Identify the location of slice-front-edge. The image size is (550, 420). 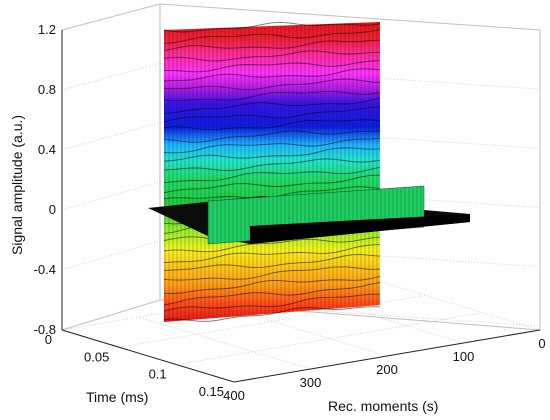
(360, 229).